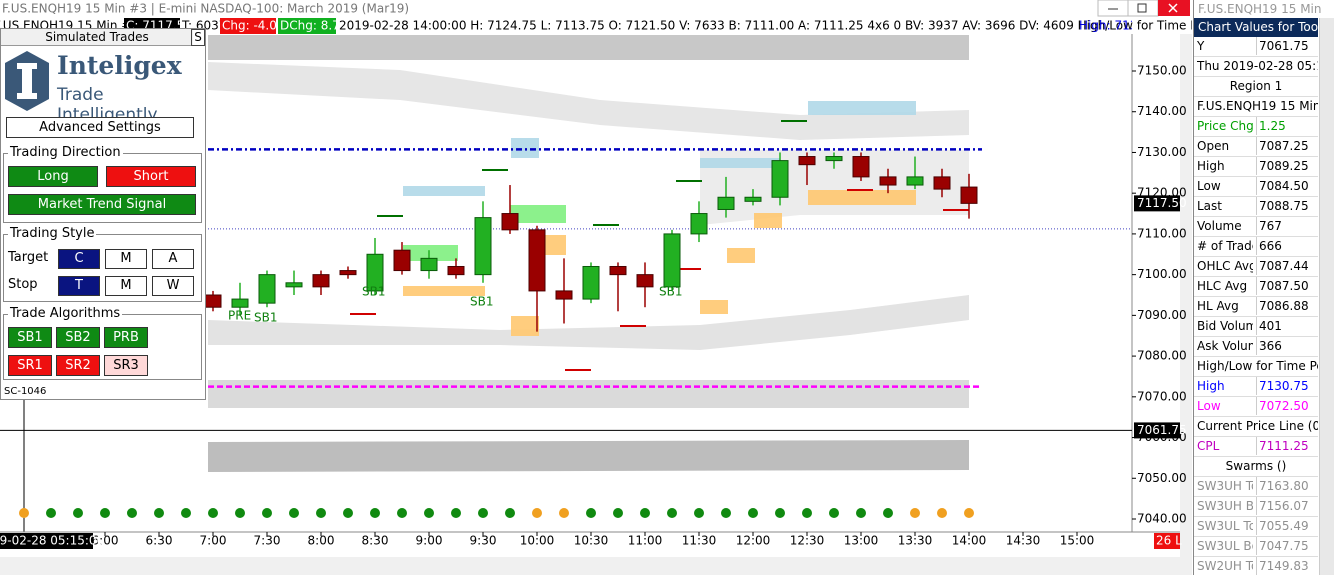 The width and height of the screenshot is (1340, 575). I want to click on signal-label: SB1, so click(265, 318).